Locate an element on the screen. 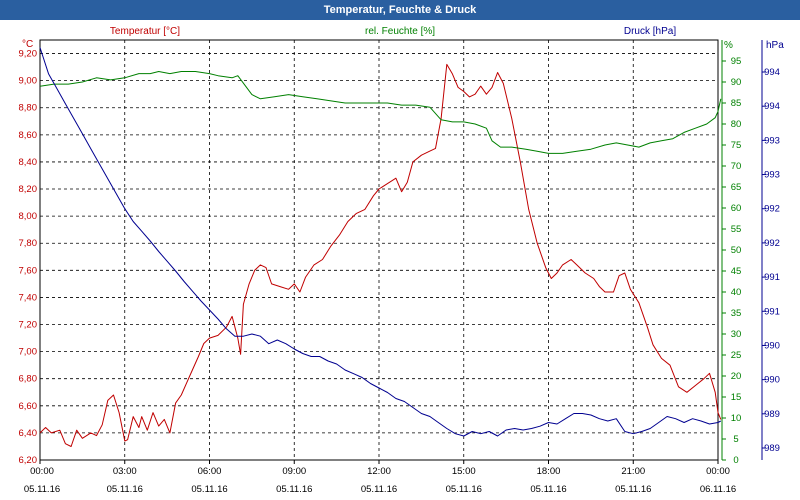 This screenshot has height=500, width=800. humidity-tick-label: 80 is located at coordinates (736, 124).